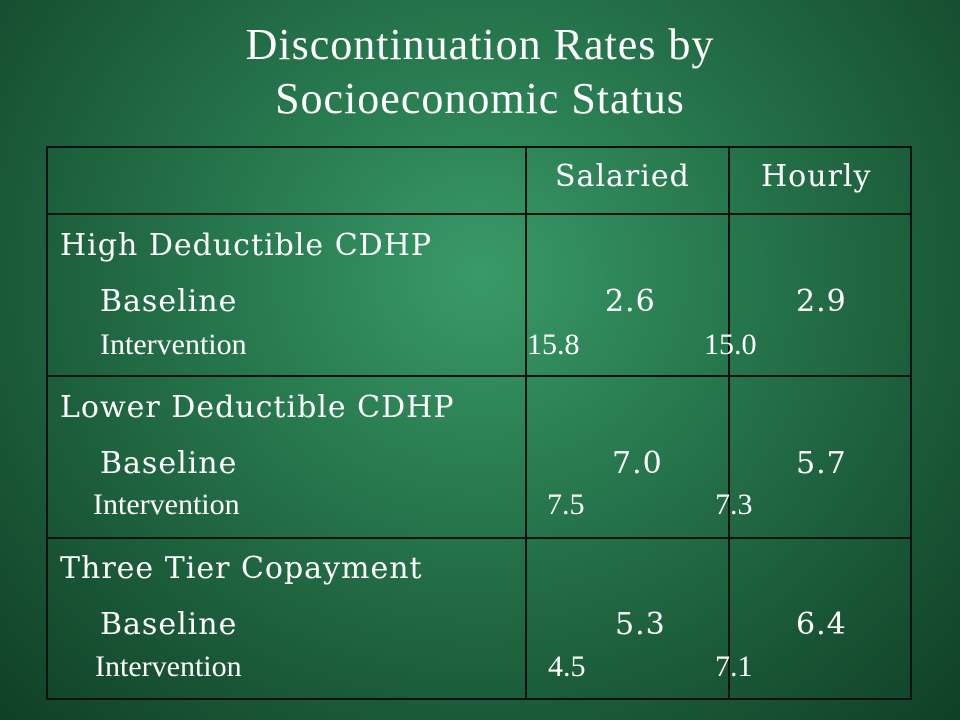  I want to click on cell-salaried: 15.8, so click(553, 344).